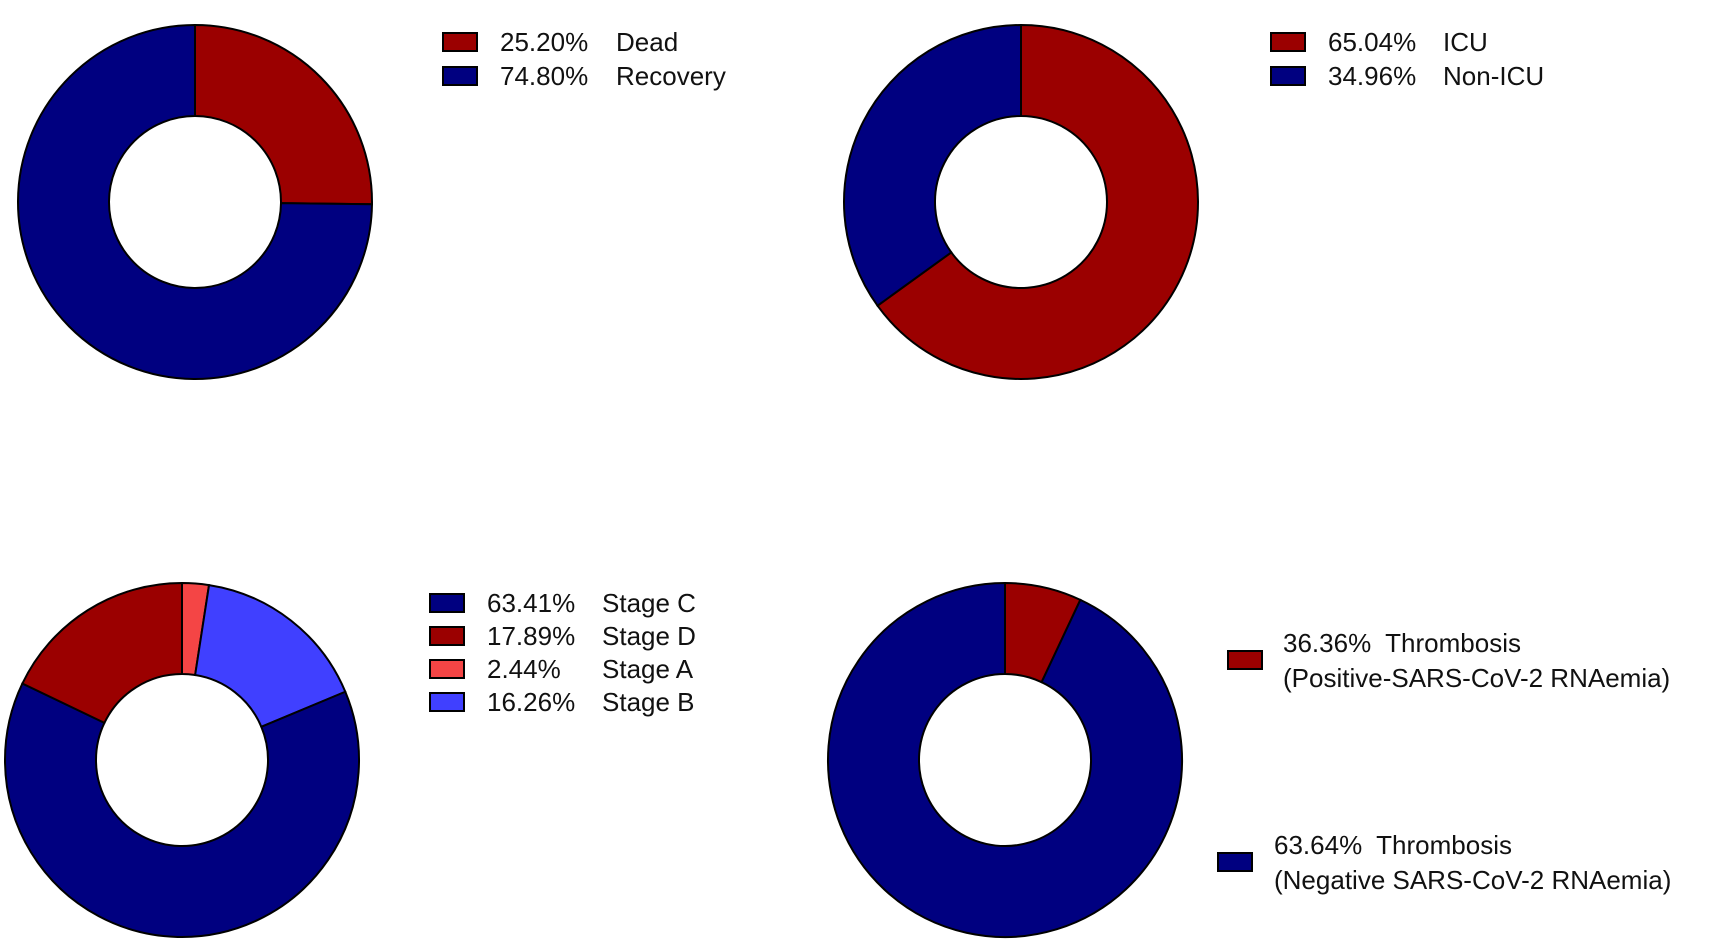 Image resolution: width=1713 pixels, height=949 pixels. Describe the element at coordinates (649, 636) in the screenshot. I see `legend-label: Stage D` at that location.